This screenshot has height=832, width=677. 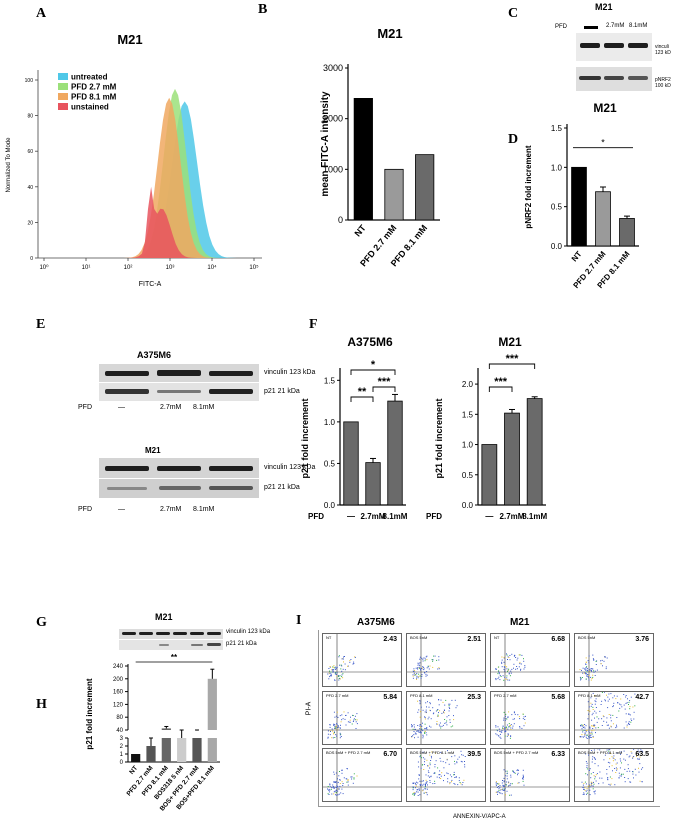 I want to click on ytick-label: 2.0, so click(x=468, y=384).